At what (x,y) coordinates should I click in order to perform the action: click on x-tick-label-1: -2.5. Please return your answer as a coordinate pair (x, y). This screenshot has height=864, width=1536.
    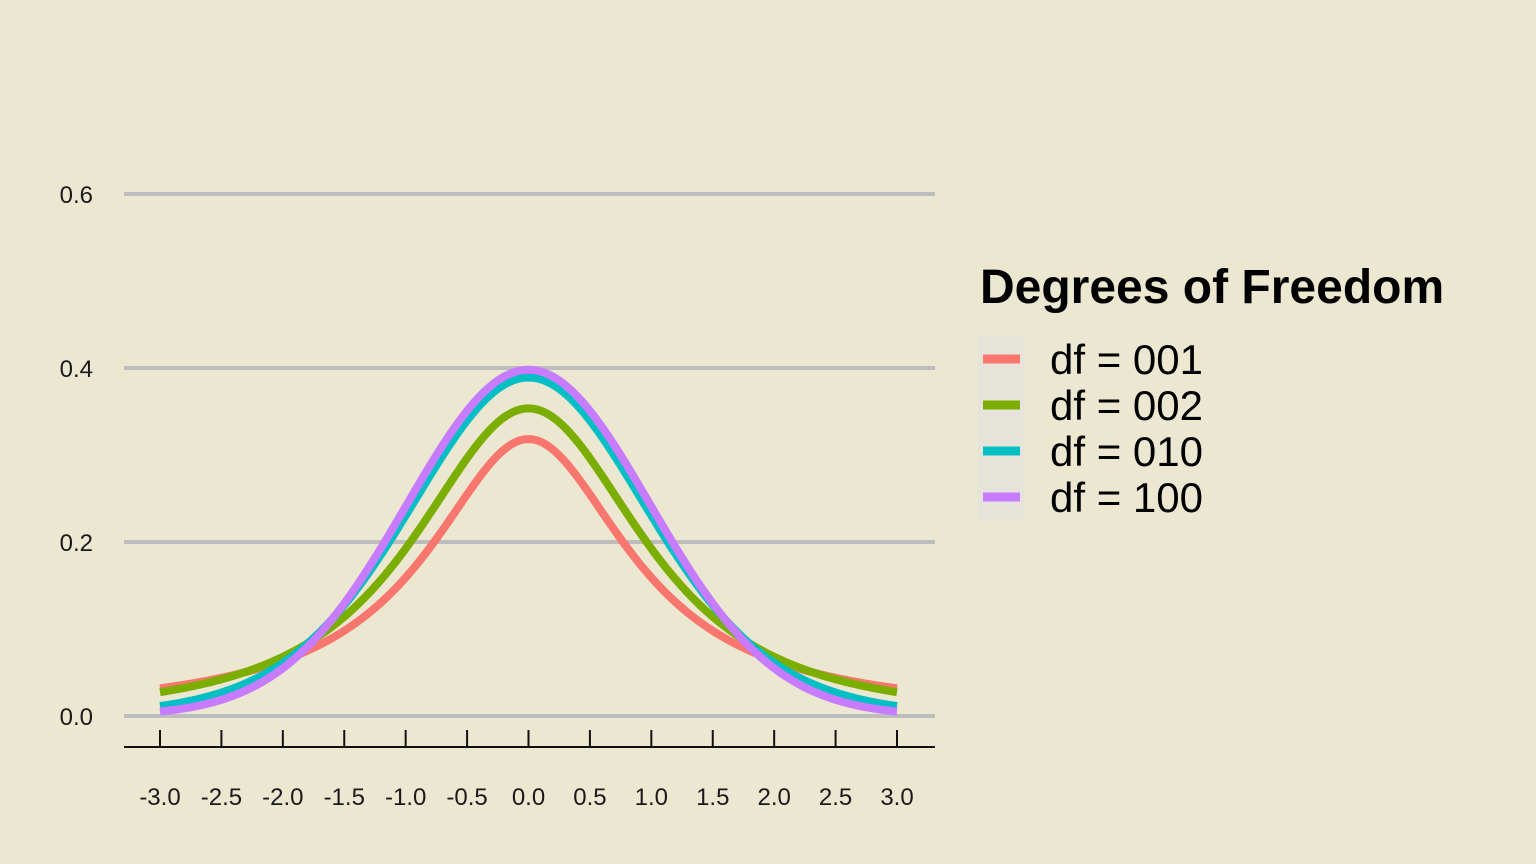
    Looking at the image, I should click on (221, 797).